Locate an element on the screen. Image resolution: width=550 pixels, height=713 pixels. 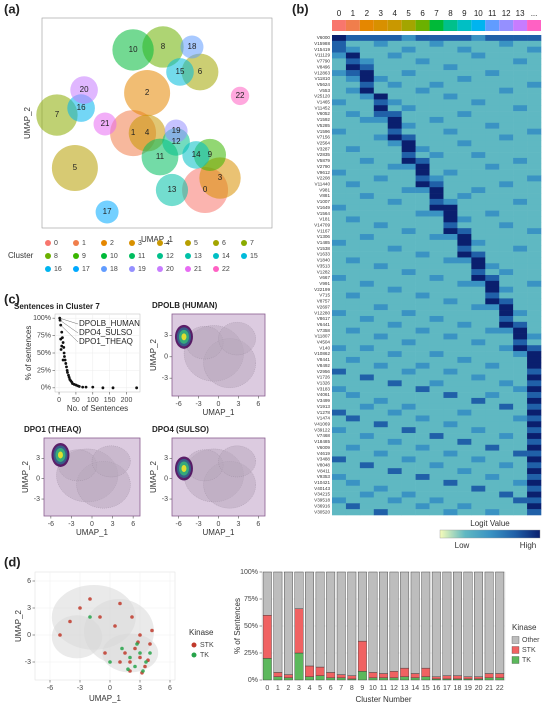
x-axis-label: UMAP_1 is located at coordinates (157, 239).